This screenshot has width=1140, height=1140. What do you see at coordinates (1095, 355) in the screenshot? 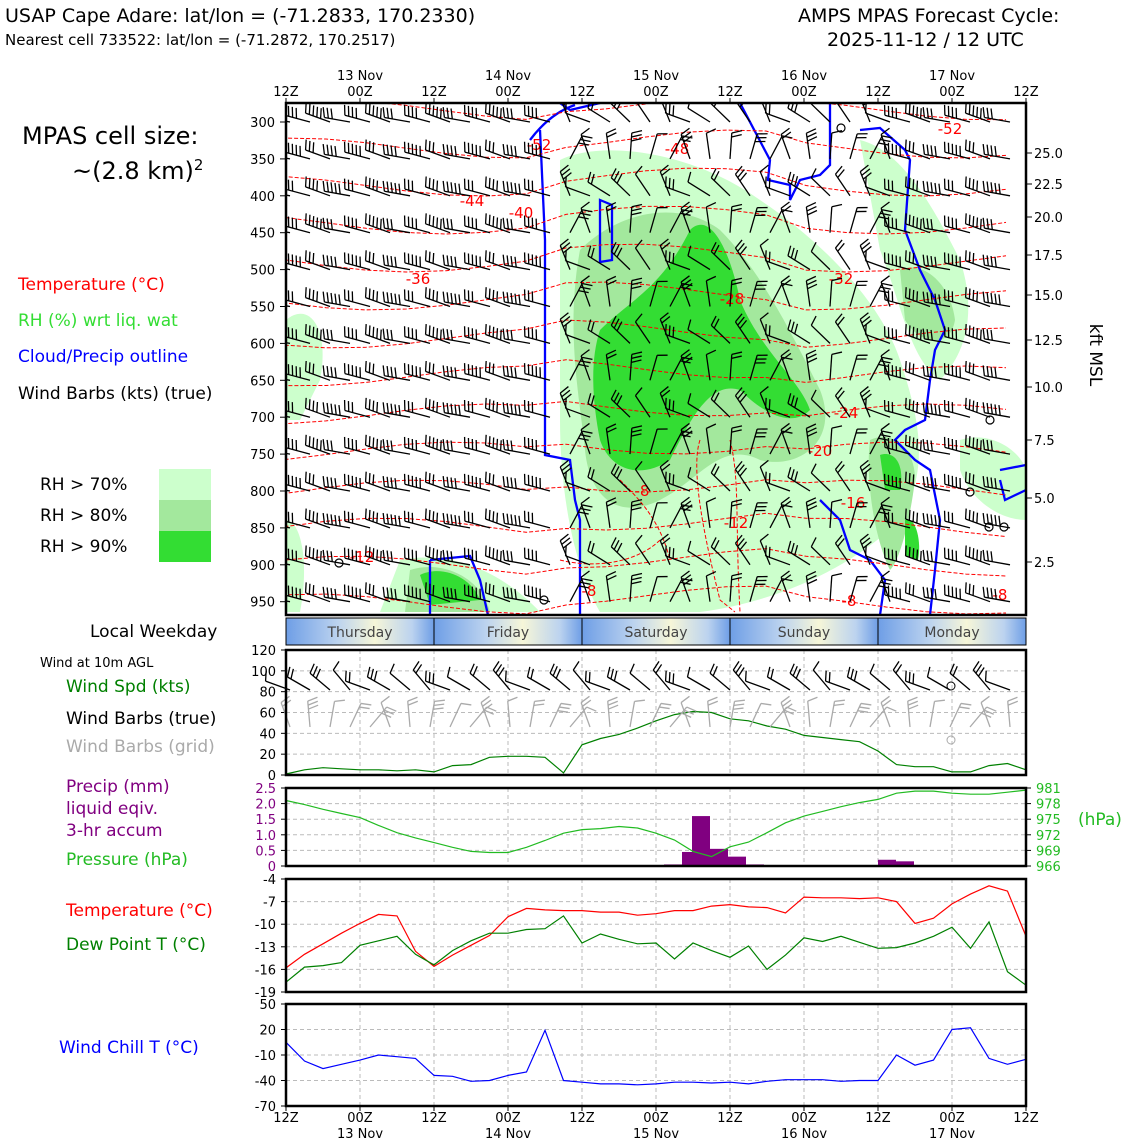
I see `height-axis-label: kft MSL` at bounding box center [1095, 355].